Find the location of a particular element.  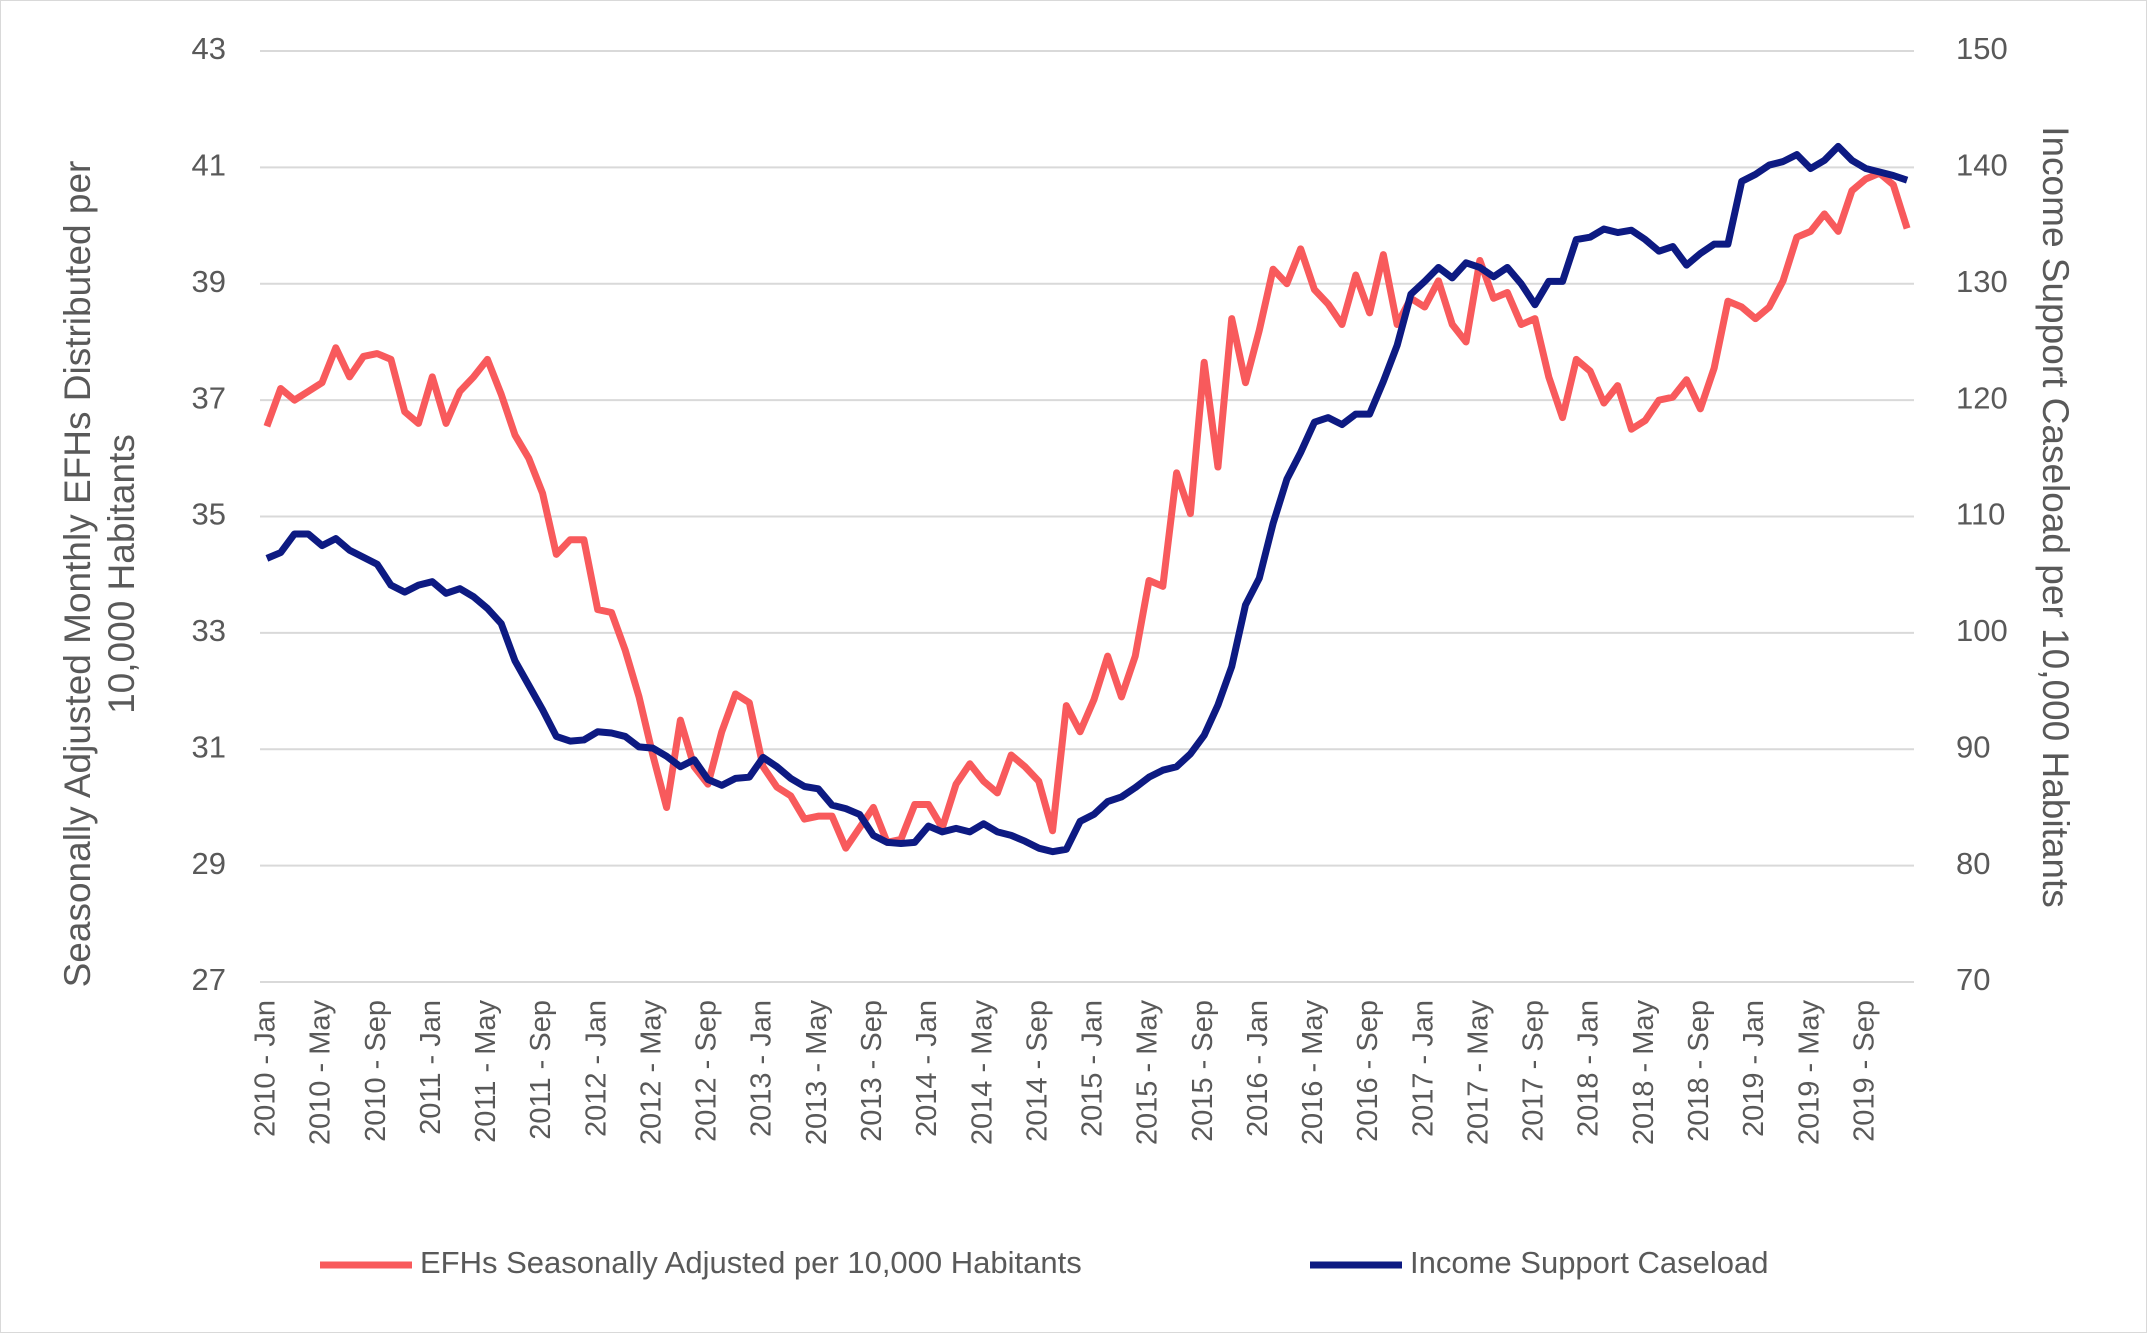

y-tick-label: 37 is located at coordinates (209, 397).